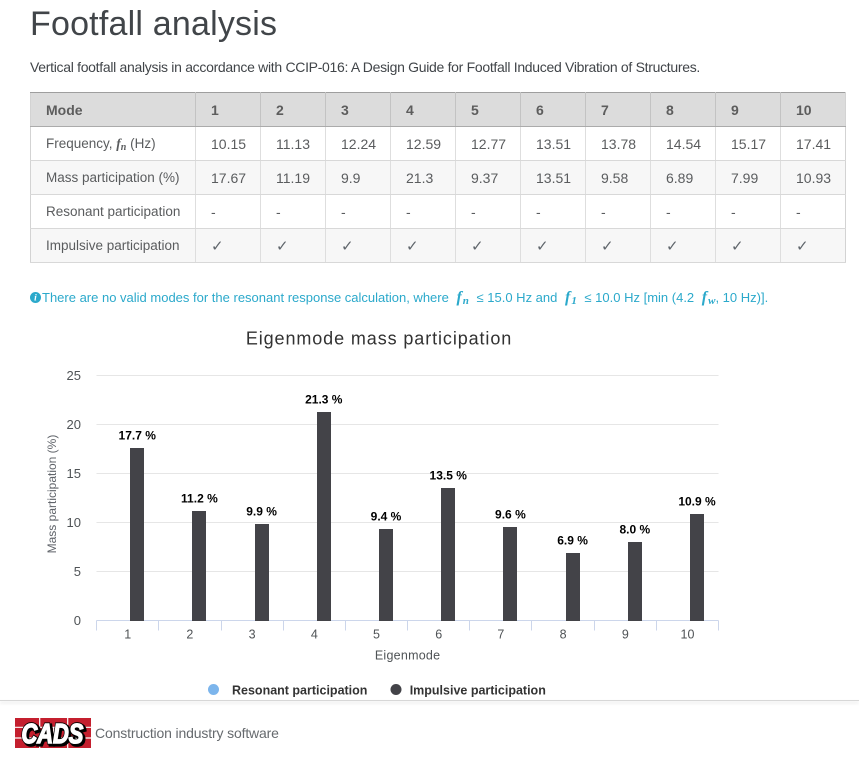 Image resolution: width=859 pixels, height=766 pixels. I want to click on svg-text: 9, so click(625, 634).